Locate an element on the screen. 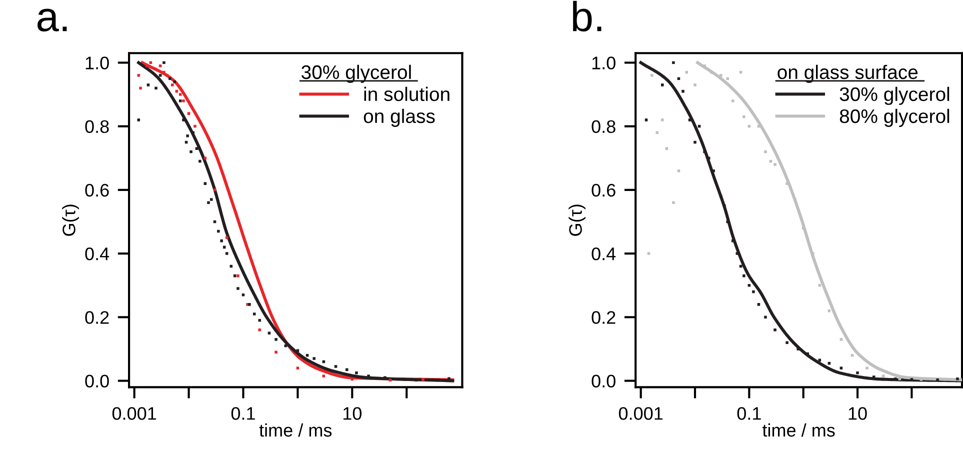  legend-title: 30% glycerol is located at coordinates (356, 73).